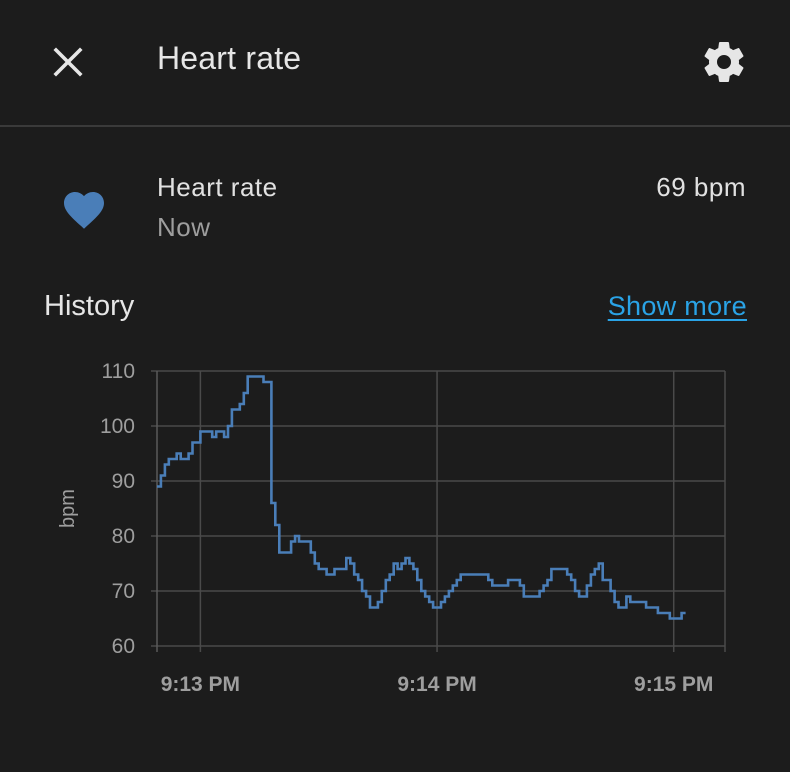 The image size is (790, 772). I want to click on gear-icon, so click(724, 62).